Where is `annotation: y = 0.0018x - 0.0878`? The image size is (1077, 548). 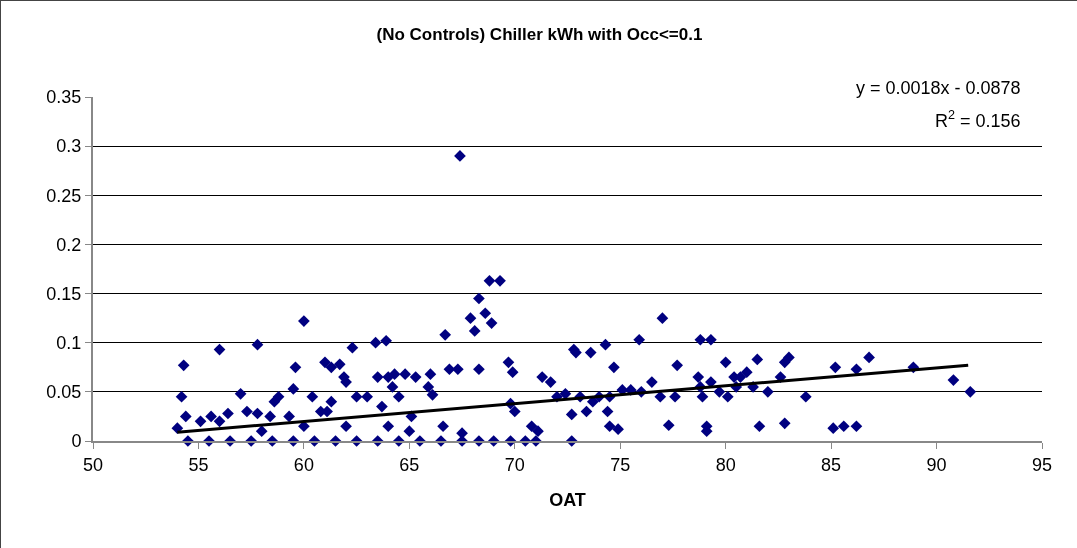 annotation: y = 0.0018x - 0.0878 is located at coordinates (938, 88).